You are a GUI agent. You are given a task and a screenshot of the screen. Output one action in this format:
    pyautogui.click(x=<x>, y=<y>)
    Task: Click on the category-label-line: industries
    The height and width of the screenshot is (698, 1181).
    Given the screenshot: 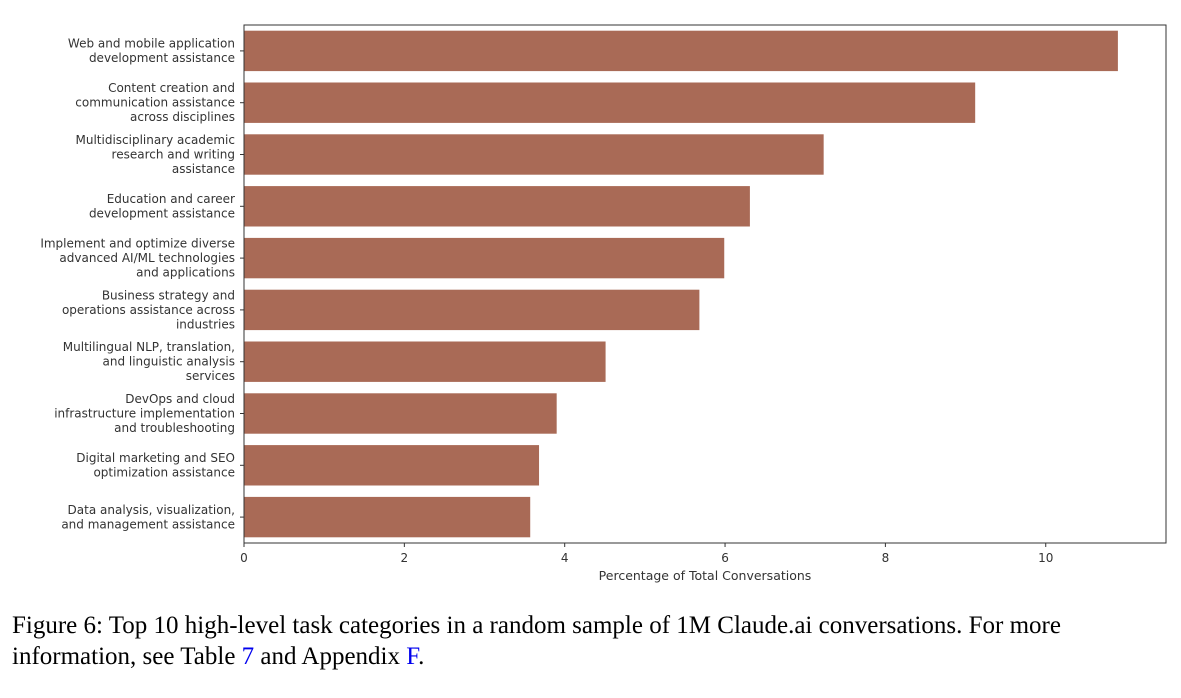 What is the action you would take?
    pyautogui.click(x=205, y=324)
    